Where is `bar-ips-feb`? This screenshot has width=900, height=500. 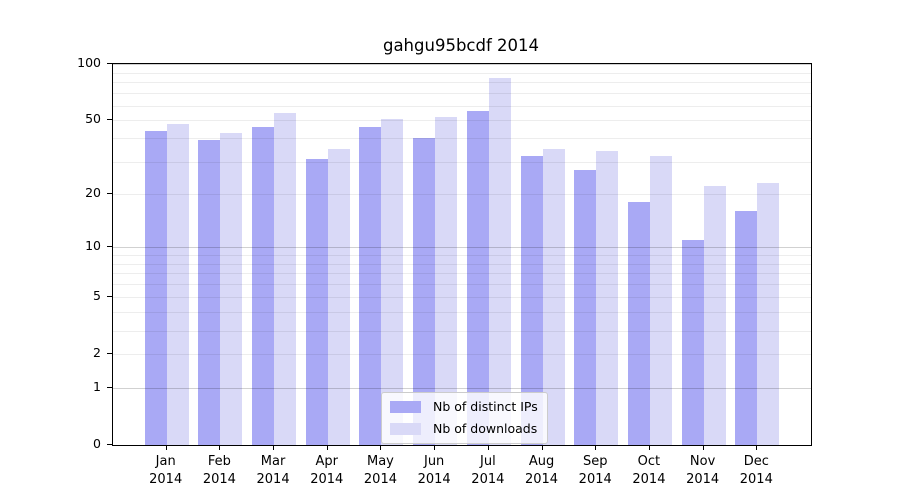
bar-ips-feb is located at coordinates (209, 292).